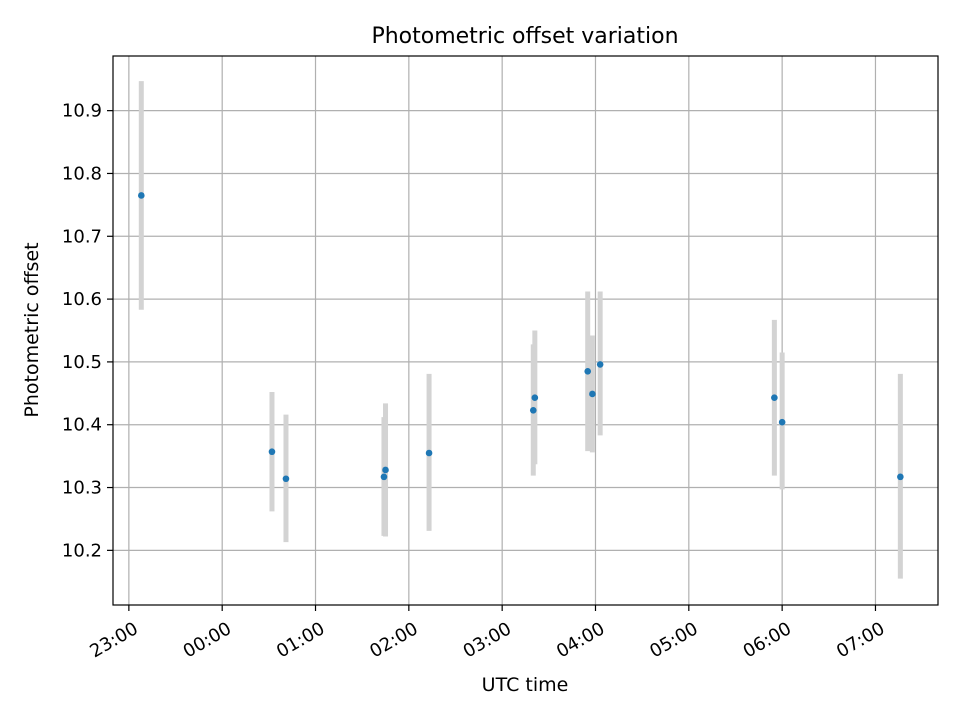 The height and width of the screenshot is (720, 960). What do you see at coordinates (767, 640) in the screenshot?
I see `x-tick-label: 06:00` at bounding box center [767, 640].